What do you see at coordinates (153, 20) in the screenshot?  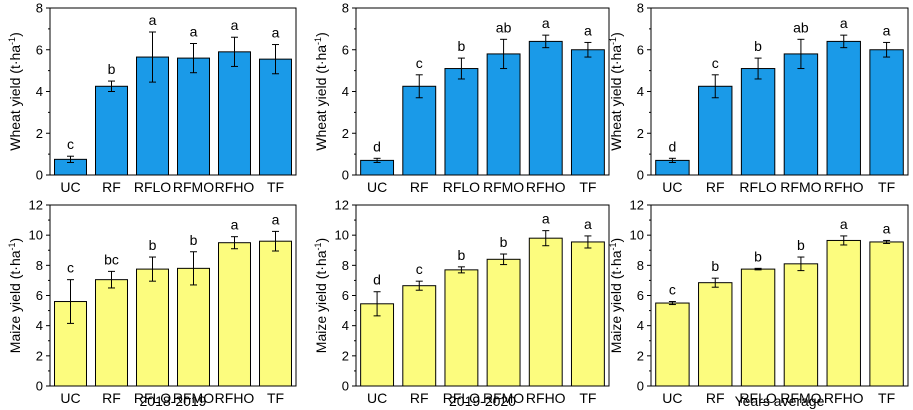 I see `significance-letter-rflo: a` at bounding box center [153, 20].